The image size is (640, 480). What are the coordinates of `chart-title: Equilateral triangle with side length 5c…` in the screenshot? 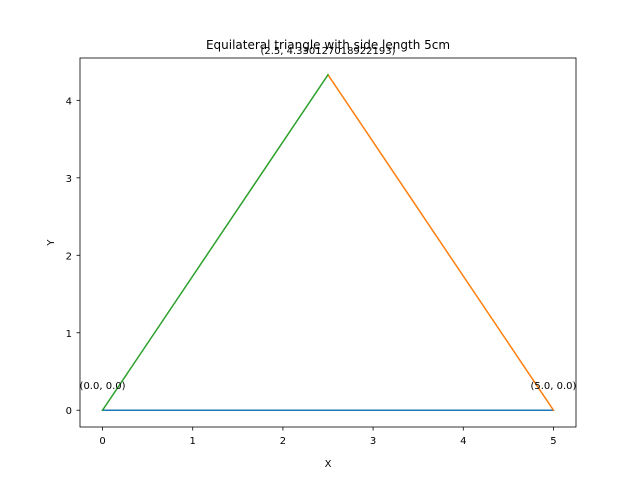 It's located at (328, 45).